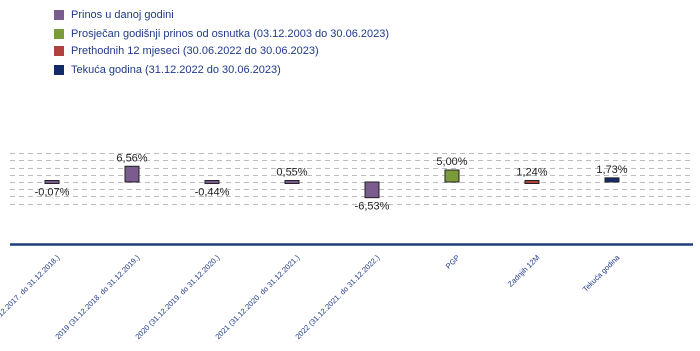 Image resolution: width=700 pixels, height=351 pixels. Describe the element at coordinates (291, 173) in the screenshot. I see `data-label: 0,55%` at that location.